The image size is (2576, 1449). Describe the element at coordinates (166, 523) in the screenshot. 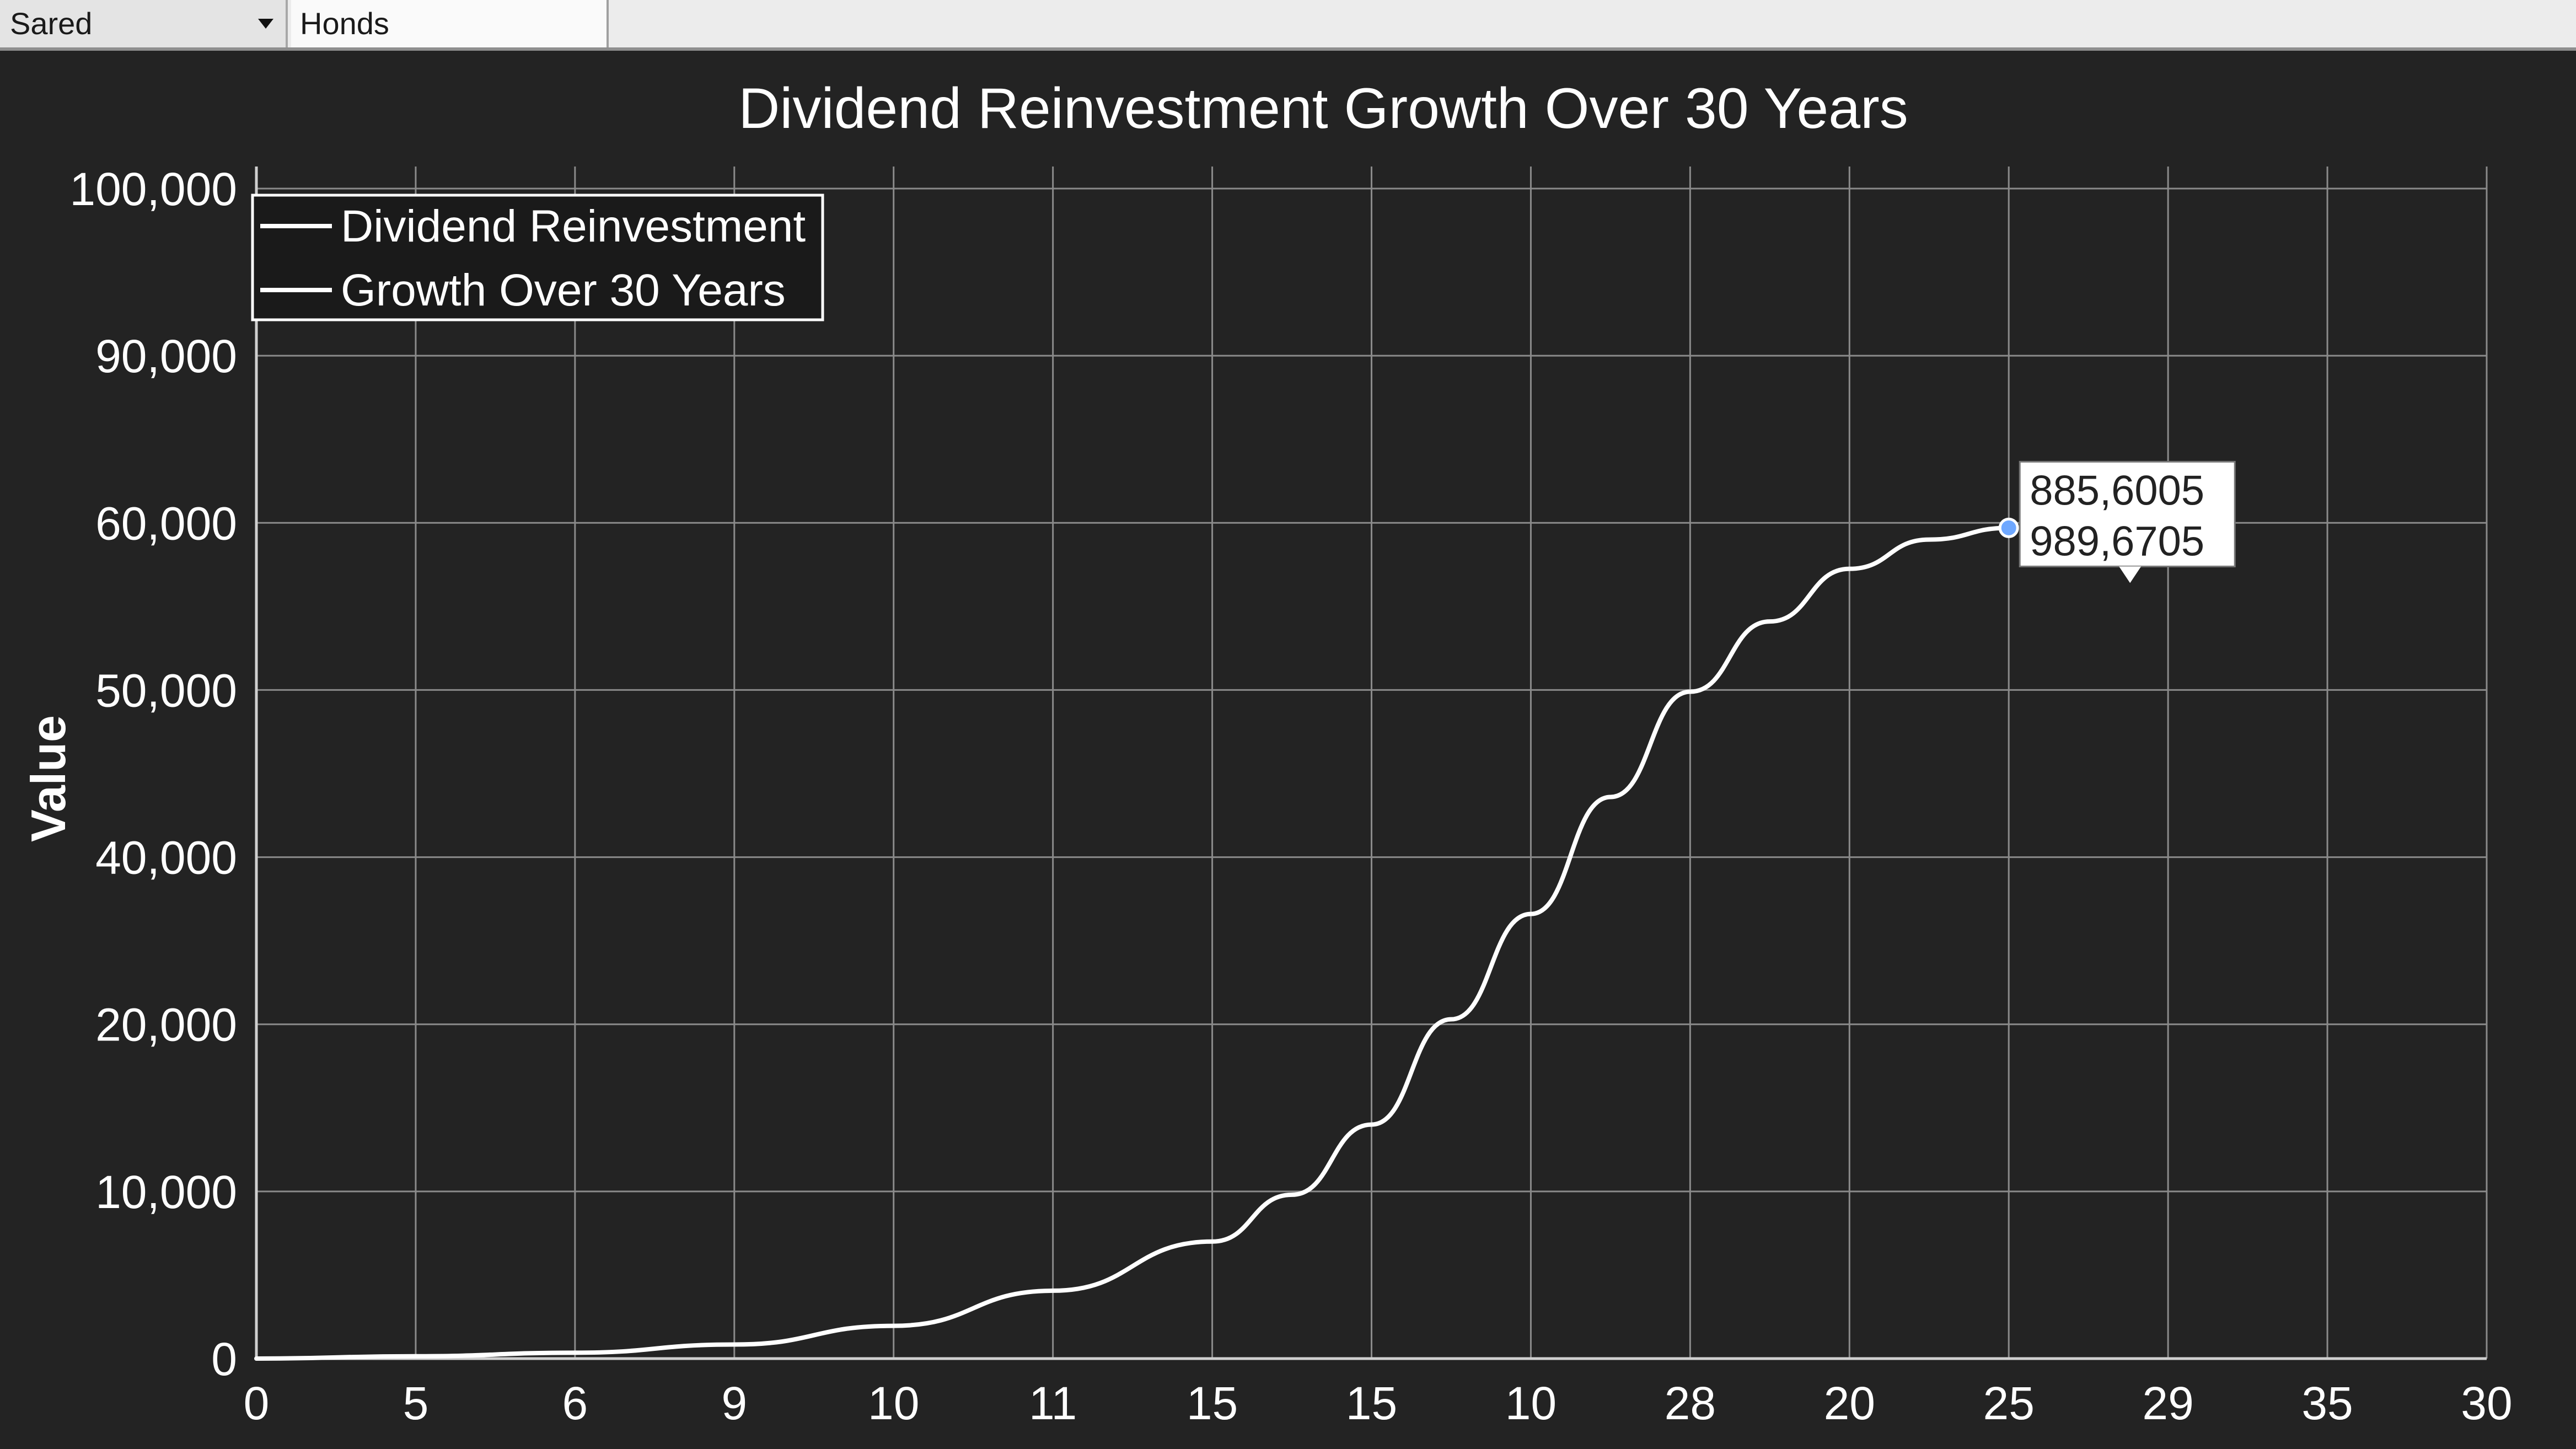

I see `y-tick-label: 60,000` at that location.